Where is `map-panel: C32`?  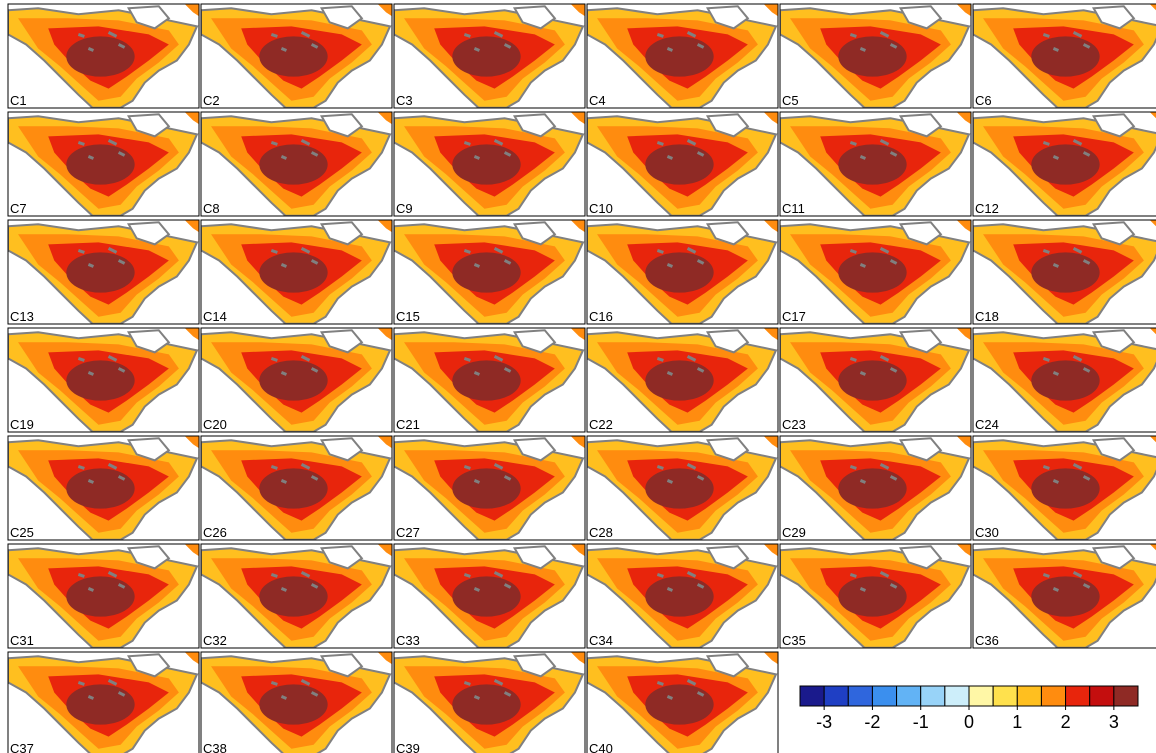
map-panel: C32 is located at coordinates (296, 596).